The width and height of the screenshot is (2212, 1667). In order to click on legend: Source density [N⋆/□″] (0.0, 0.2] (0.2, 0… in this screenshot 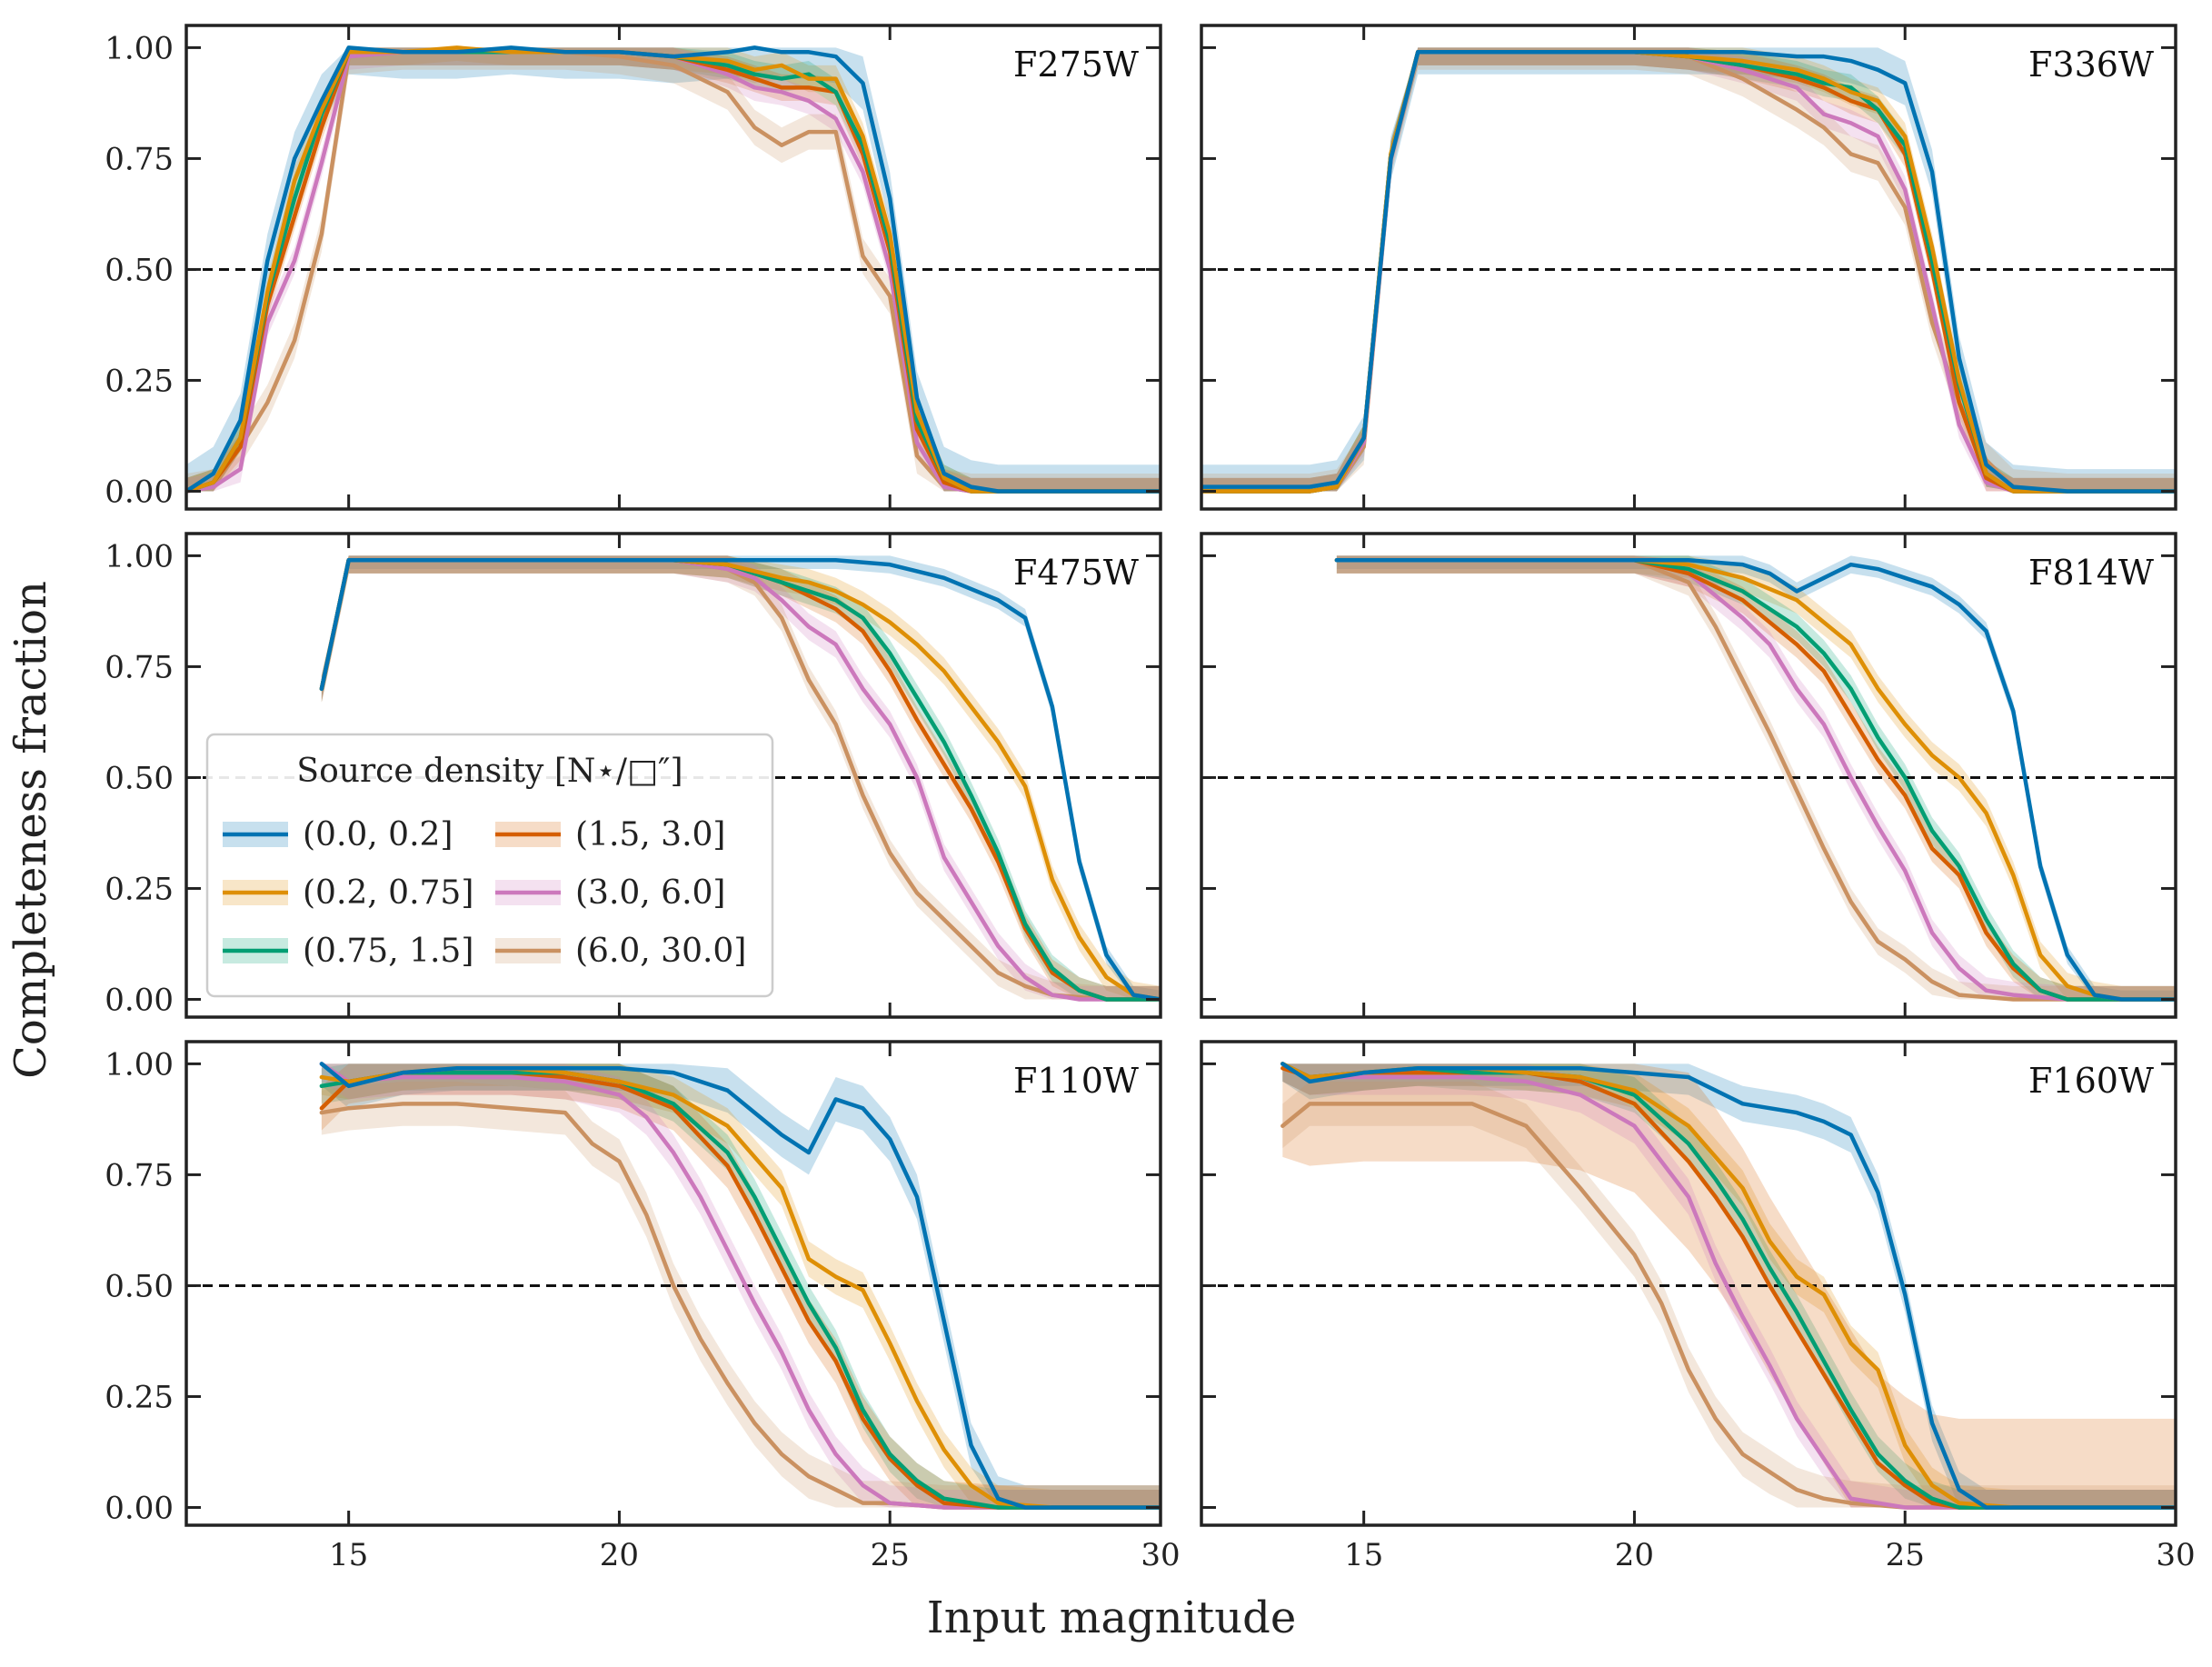, I will do `click(489, 865)`.